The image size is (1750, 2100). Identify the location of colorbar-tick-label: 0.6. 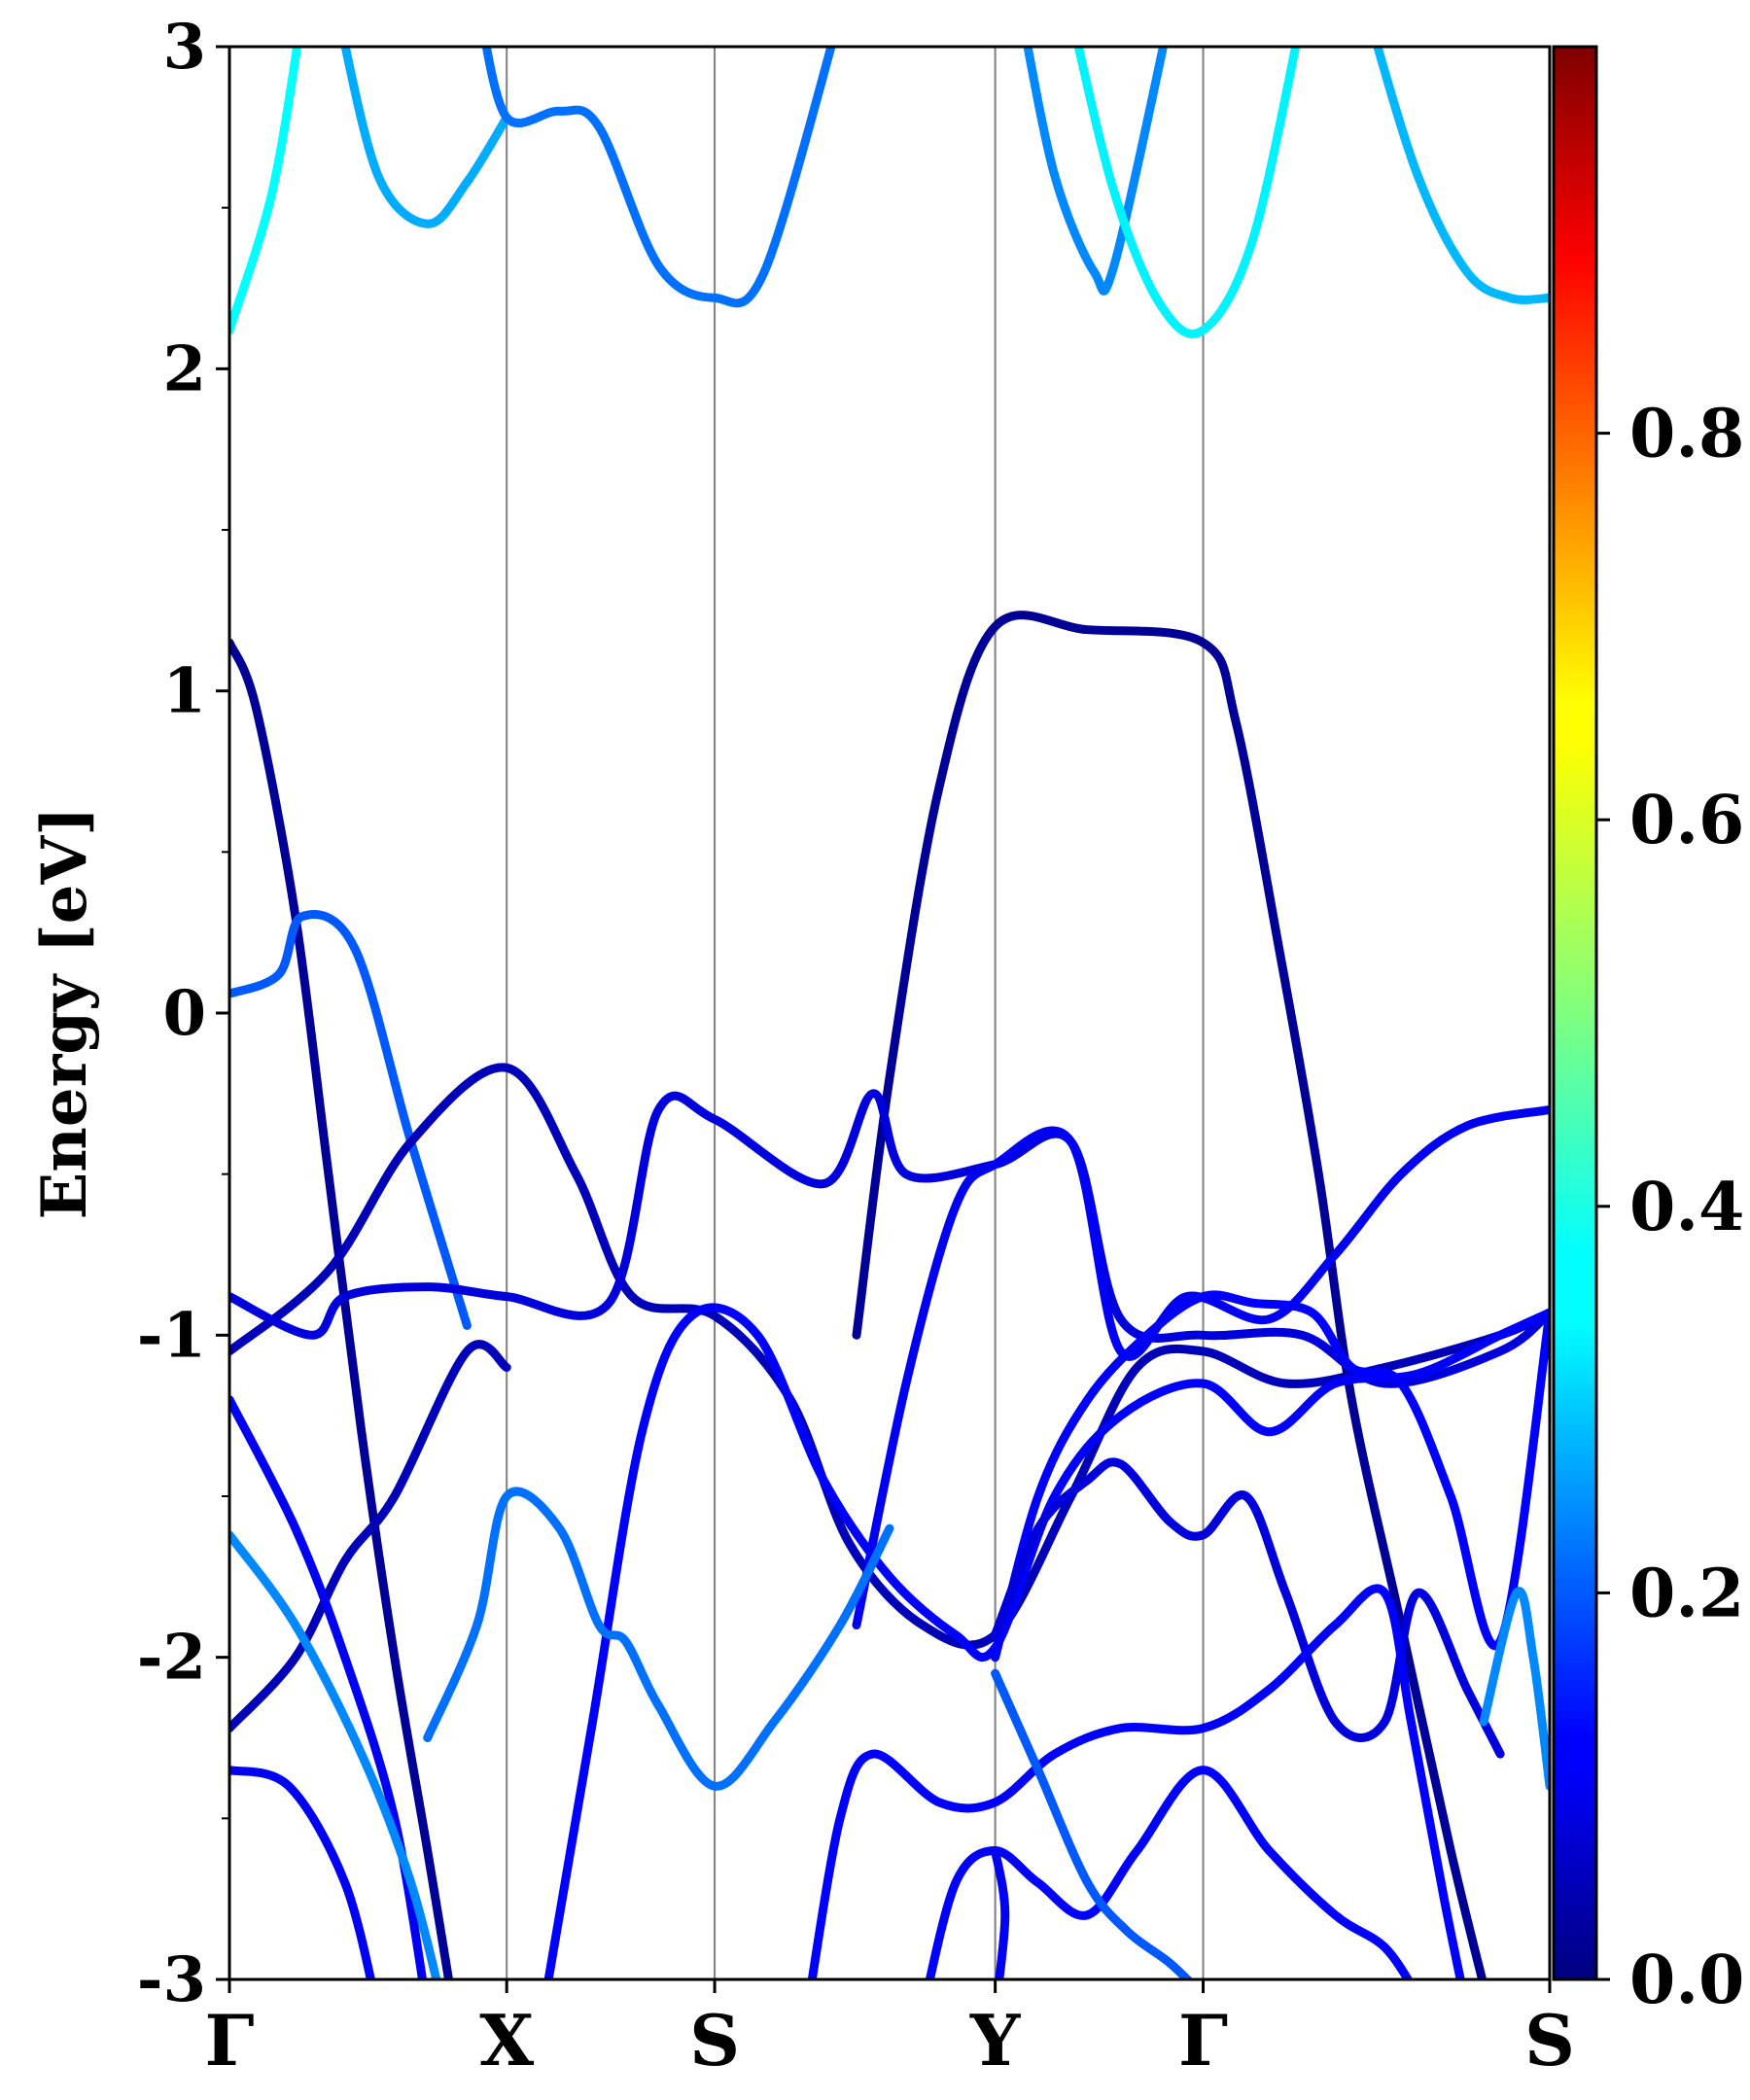
(1686, 820).